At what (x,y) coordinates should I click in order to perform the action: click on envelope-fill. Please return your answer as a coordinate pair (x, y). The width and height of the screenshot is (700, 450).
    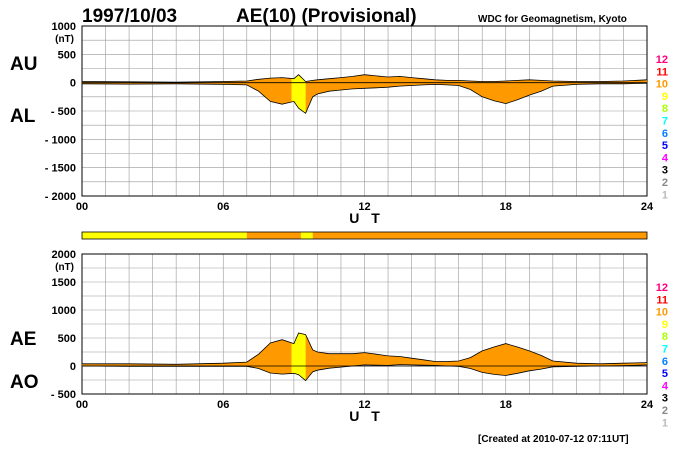
    Looking at the image, I should click on (364, 357).